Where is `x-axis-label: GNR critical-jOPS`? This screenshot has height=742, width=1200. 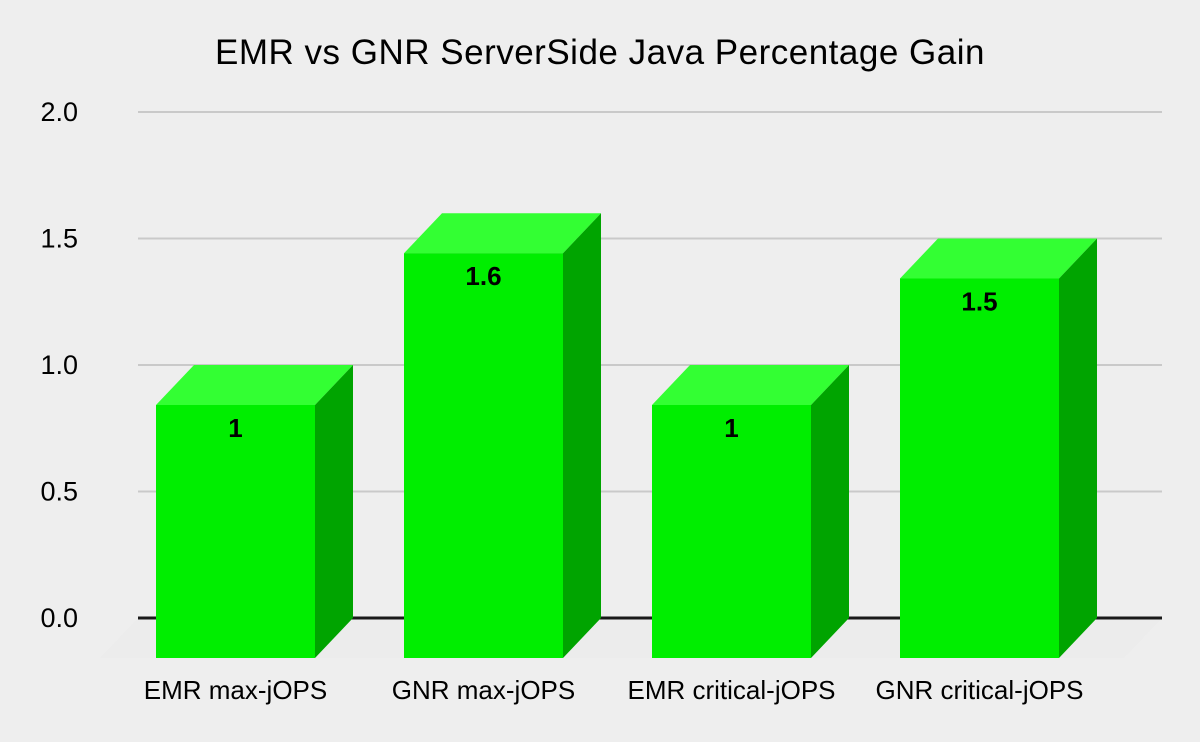 x-axis-label: GNR critical-jOPS is located at coordinates (979, 690).